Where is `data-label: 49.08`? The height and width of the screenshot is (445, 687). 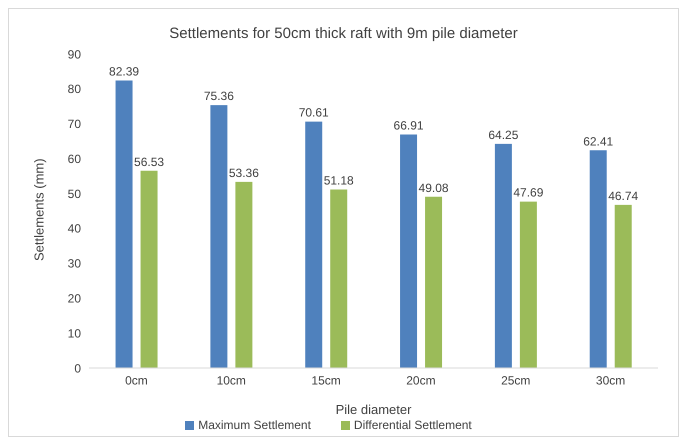
data-label: 49.08 is located at coordinates (433, 187).